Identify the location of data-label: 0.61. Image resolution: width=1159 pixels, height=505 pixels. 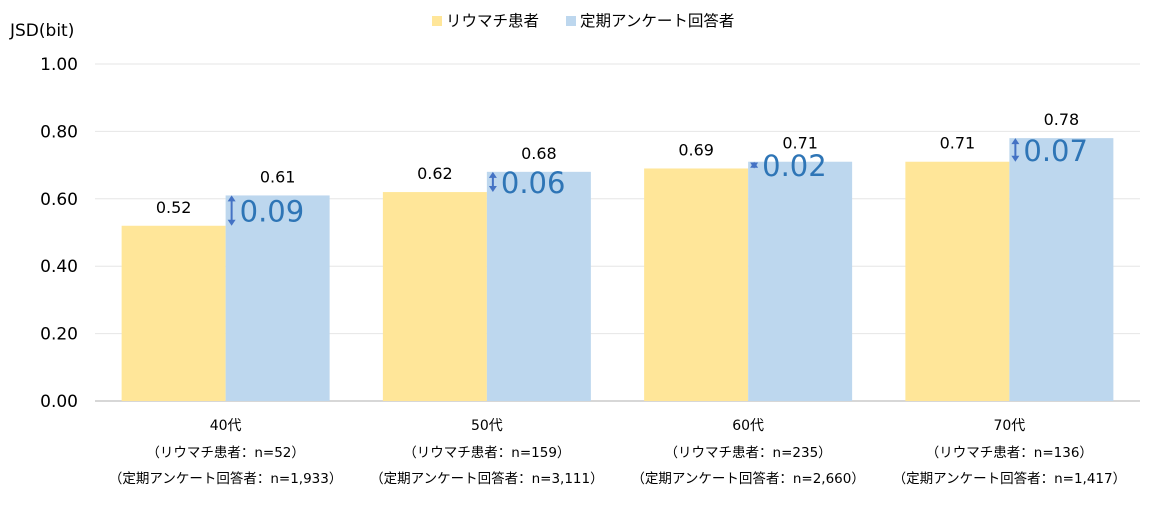
(278, 176).